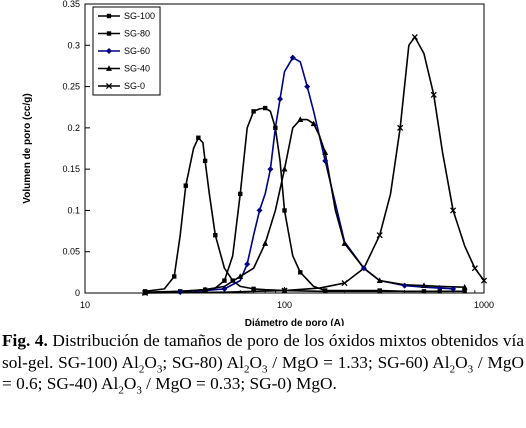 The width and height of the screenshot is (526, 428). What do you see at coordinates (73, 128) in the screenshot?
I see `y-tick-label: 0.2` at bounding box center [73, 128].